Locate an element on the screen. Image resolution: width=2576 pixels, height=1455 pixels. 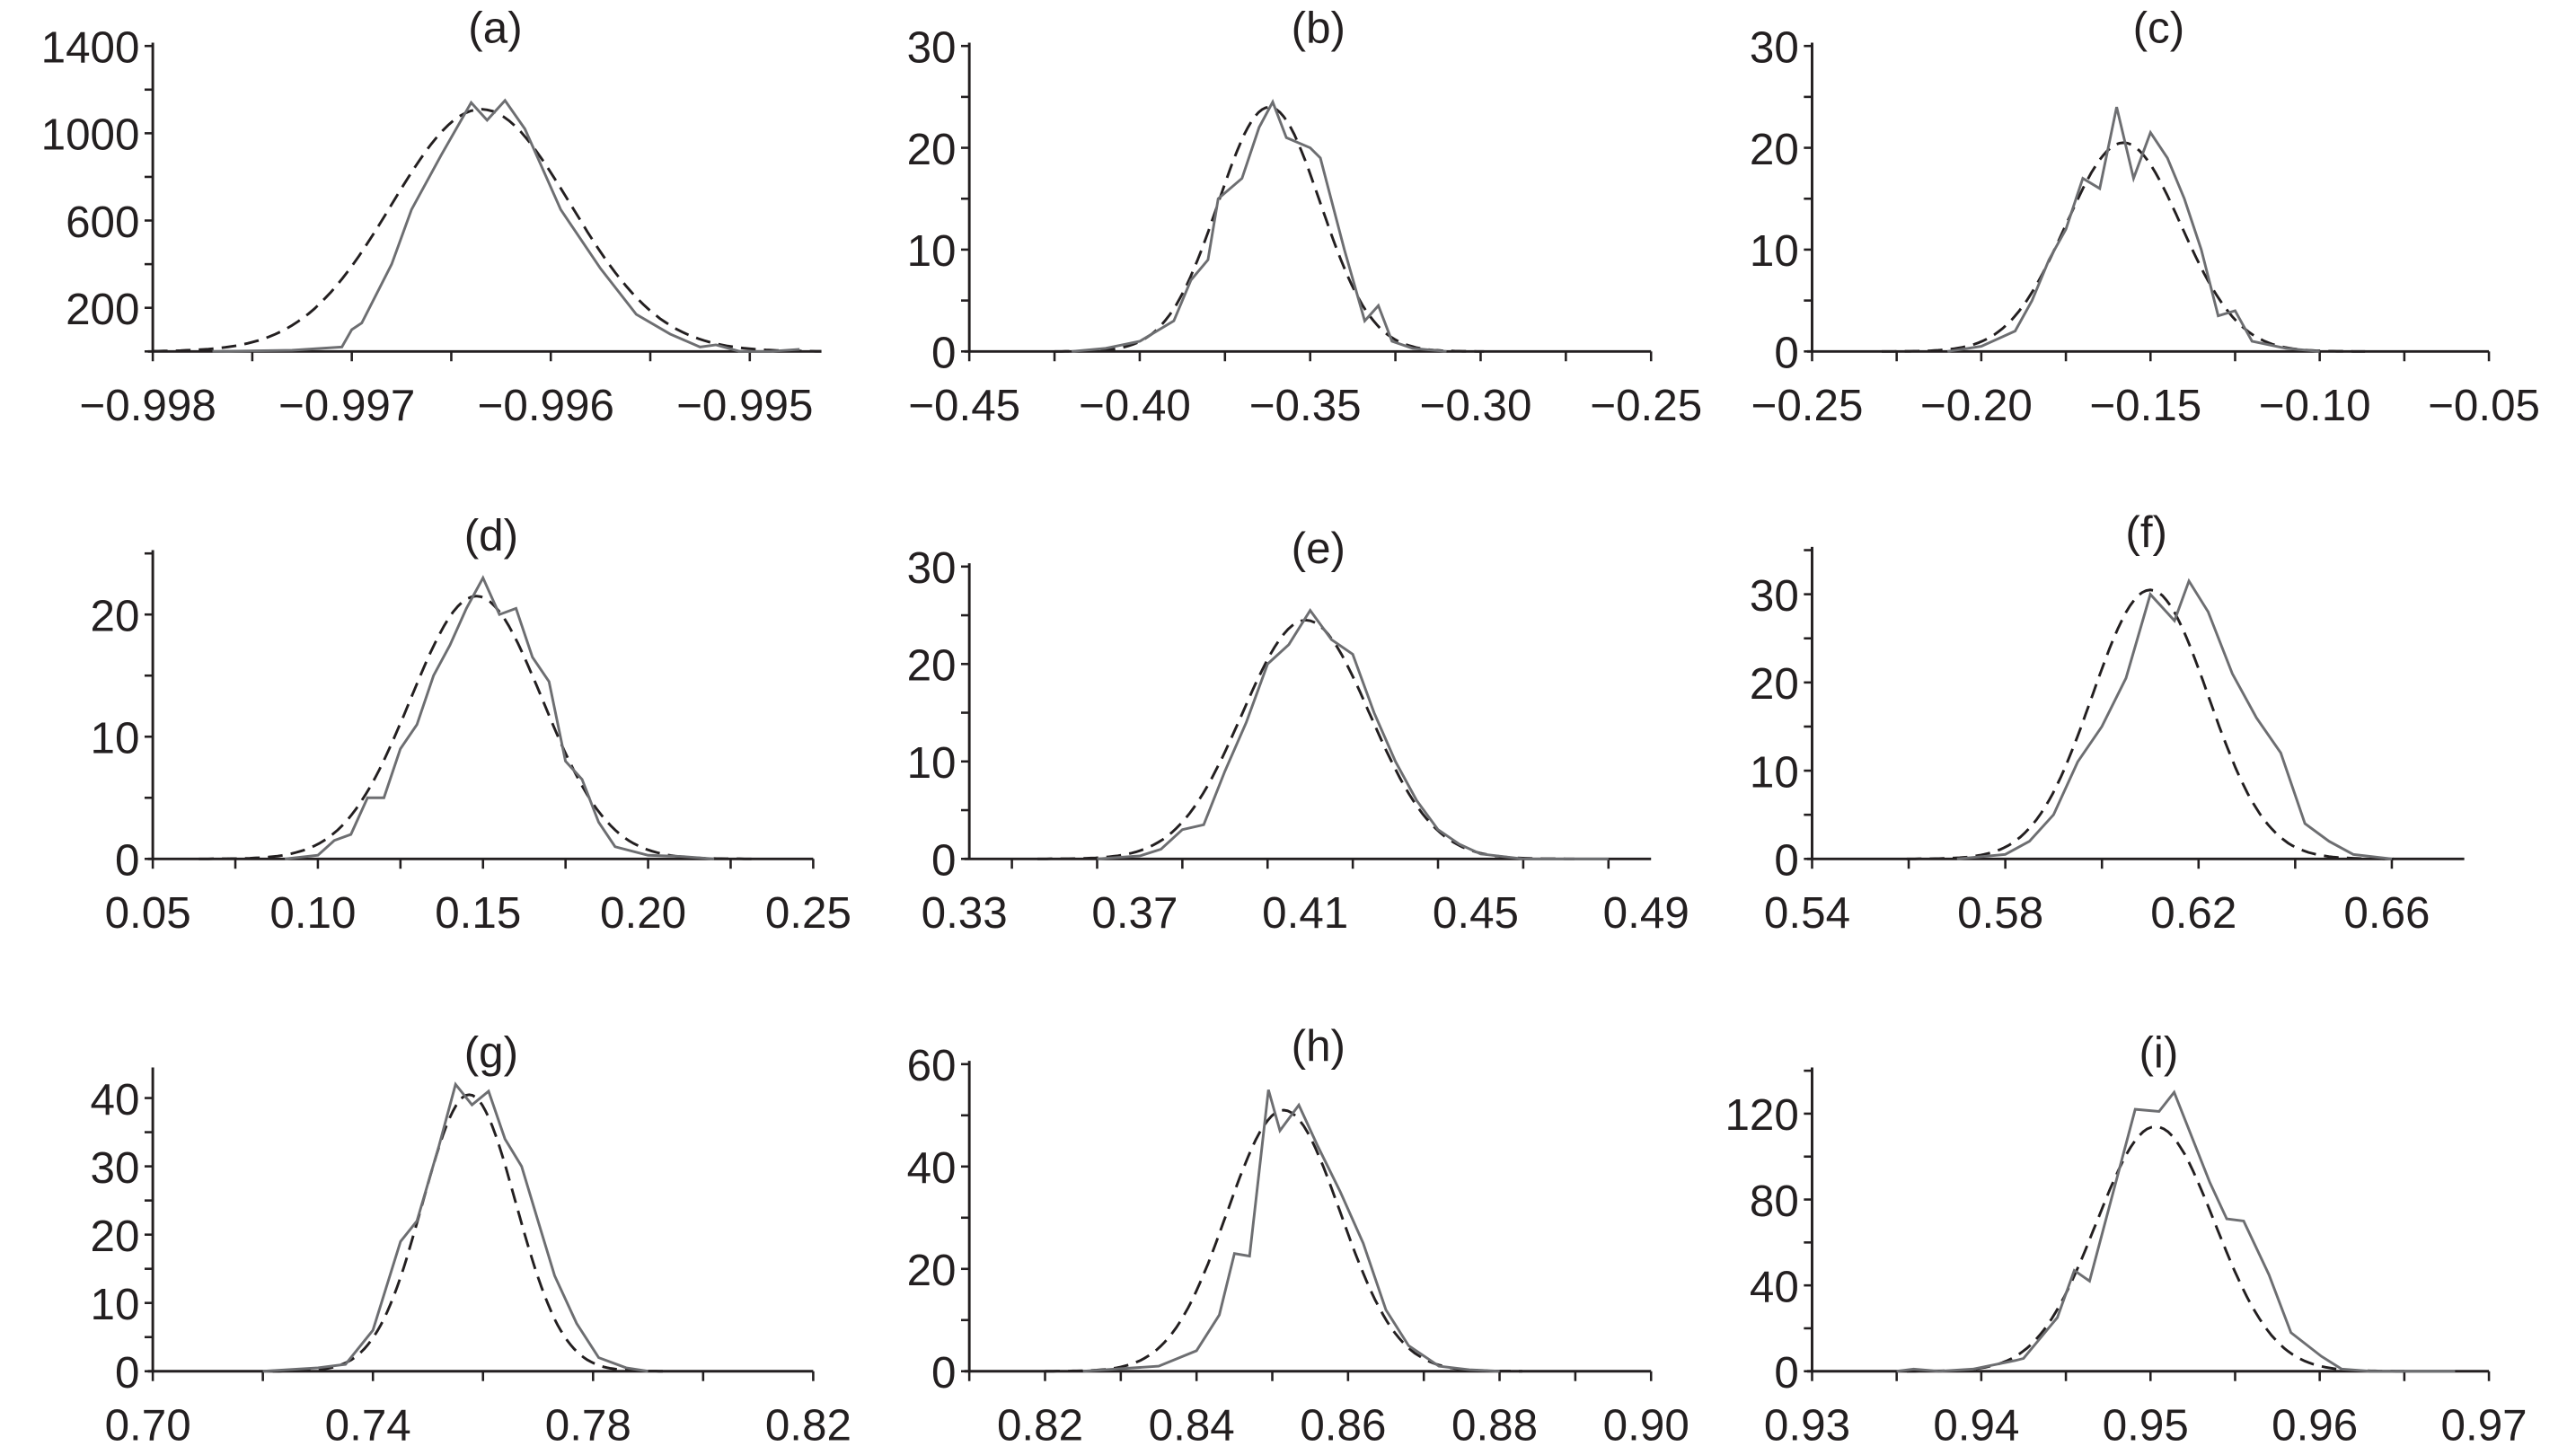
x-tick-label: 0.96 is located at coordinates (2315, 1426).